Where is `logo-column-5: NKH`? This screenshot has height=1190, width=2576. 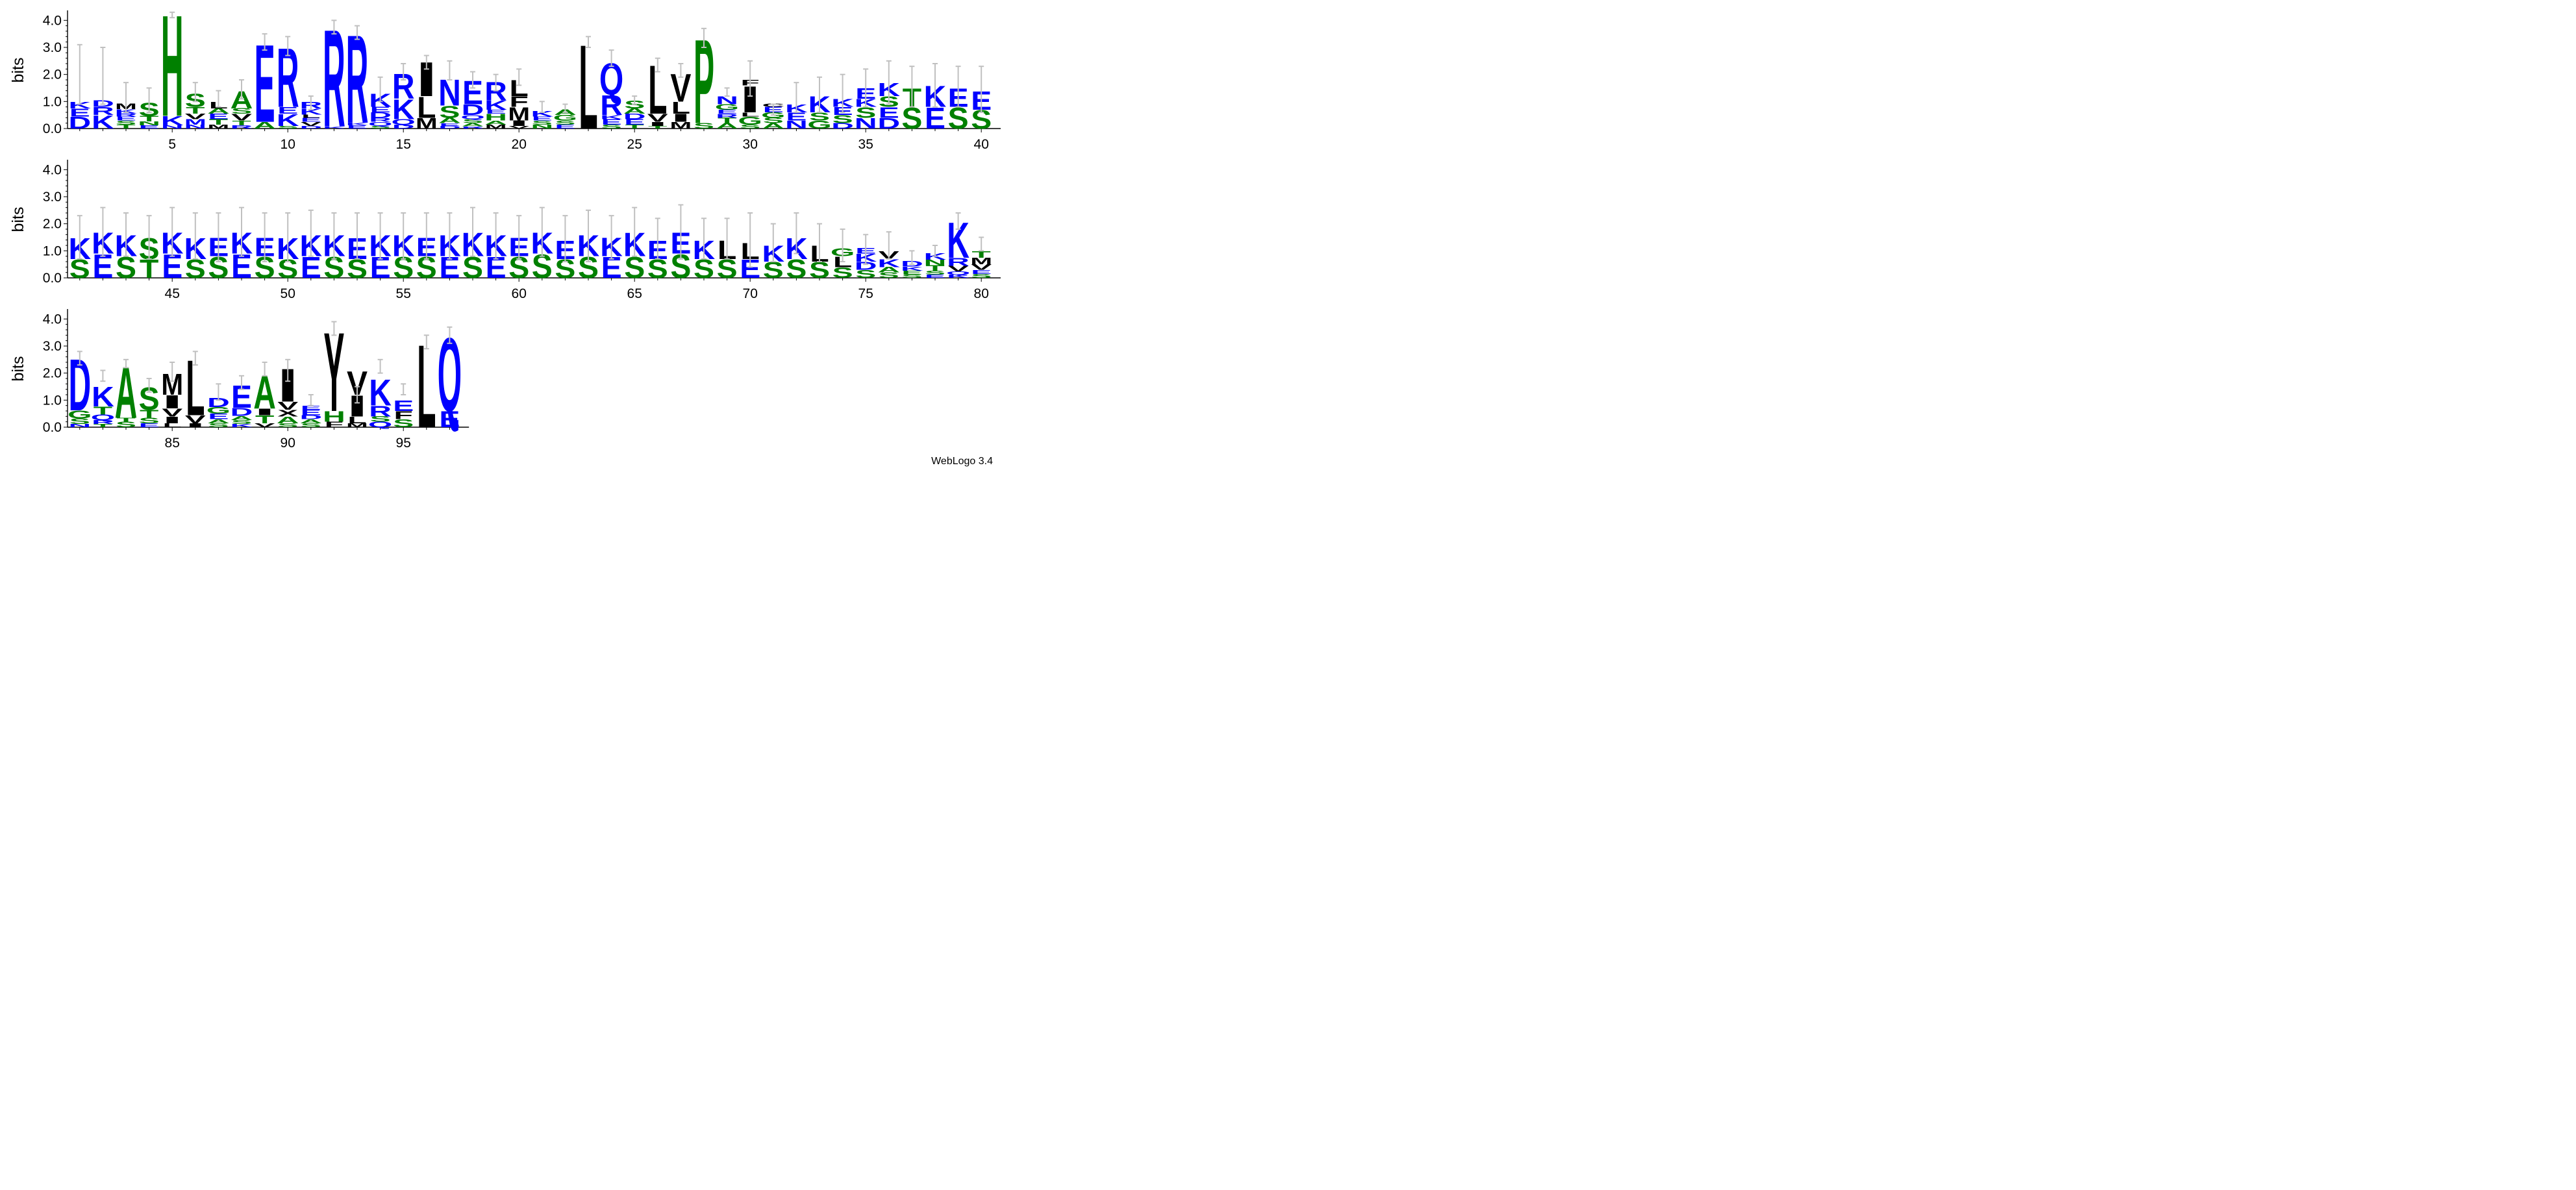 logo-column-5: NKH is located at coordinates (172, 73).